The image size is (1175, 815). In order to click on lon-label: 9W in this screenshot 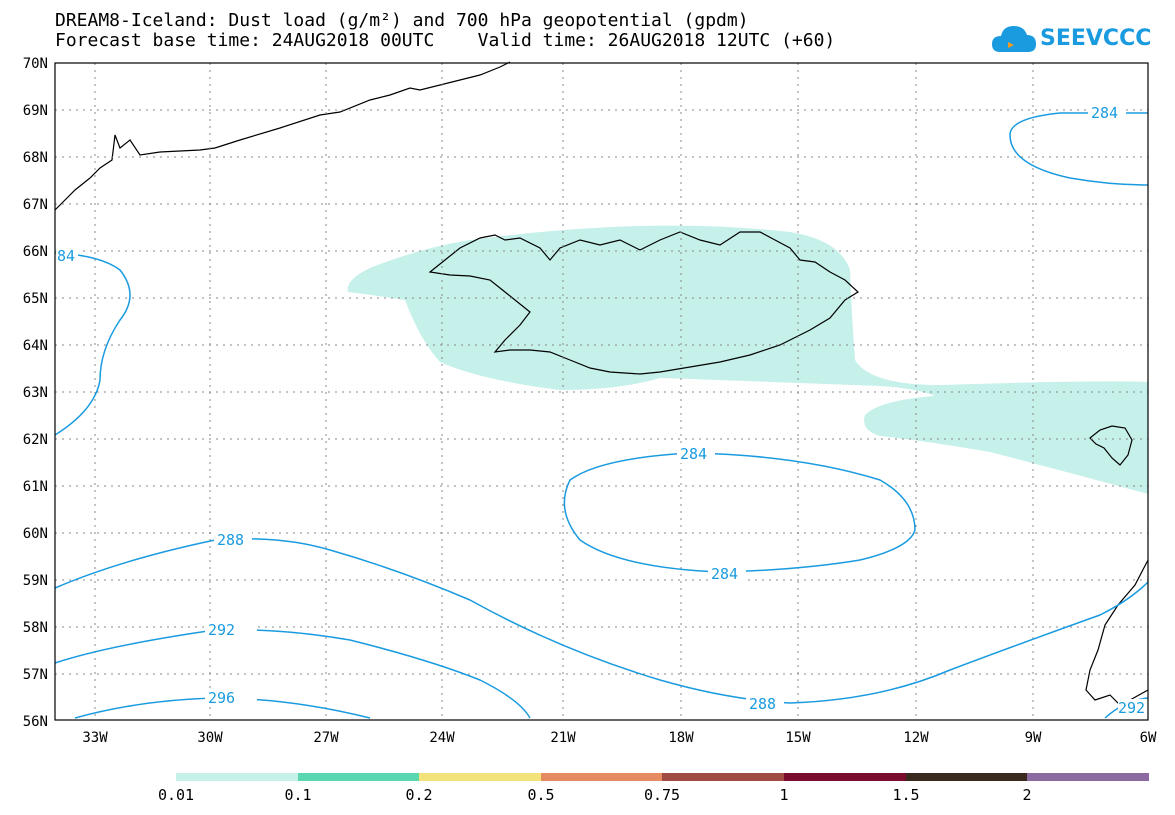, I will do `click(1033, 738)`.